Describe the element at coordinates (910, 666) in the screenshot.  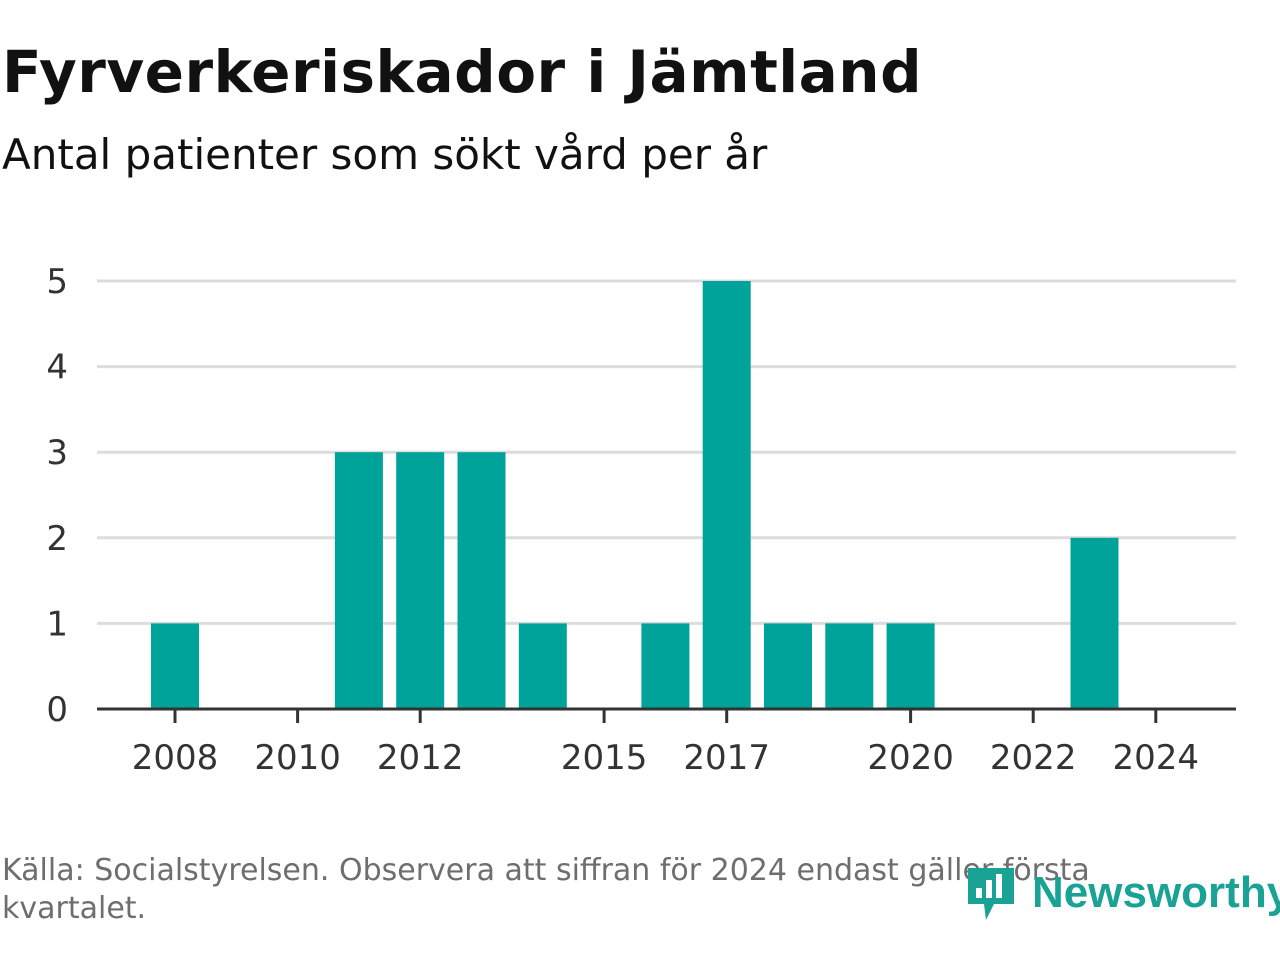
I see `bar-2020` at that location.